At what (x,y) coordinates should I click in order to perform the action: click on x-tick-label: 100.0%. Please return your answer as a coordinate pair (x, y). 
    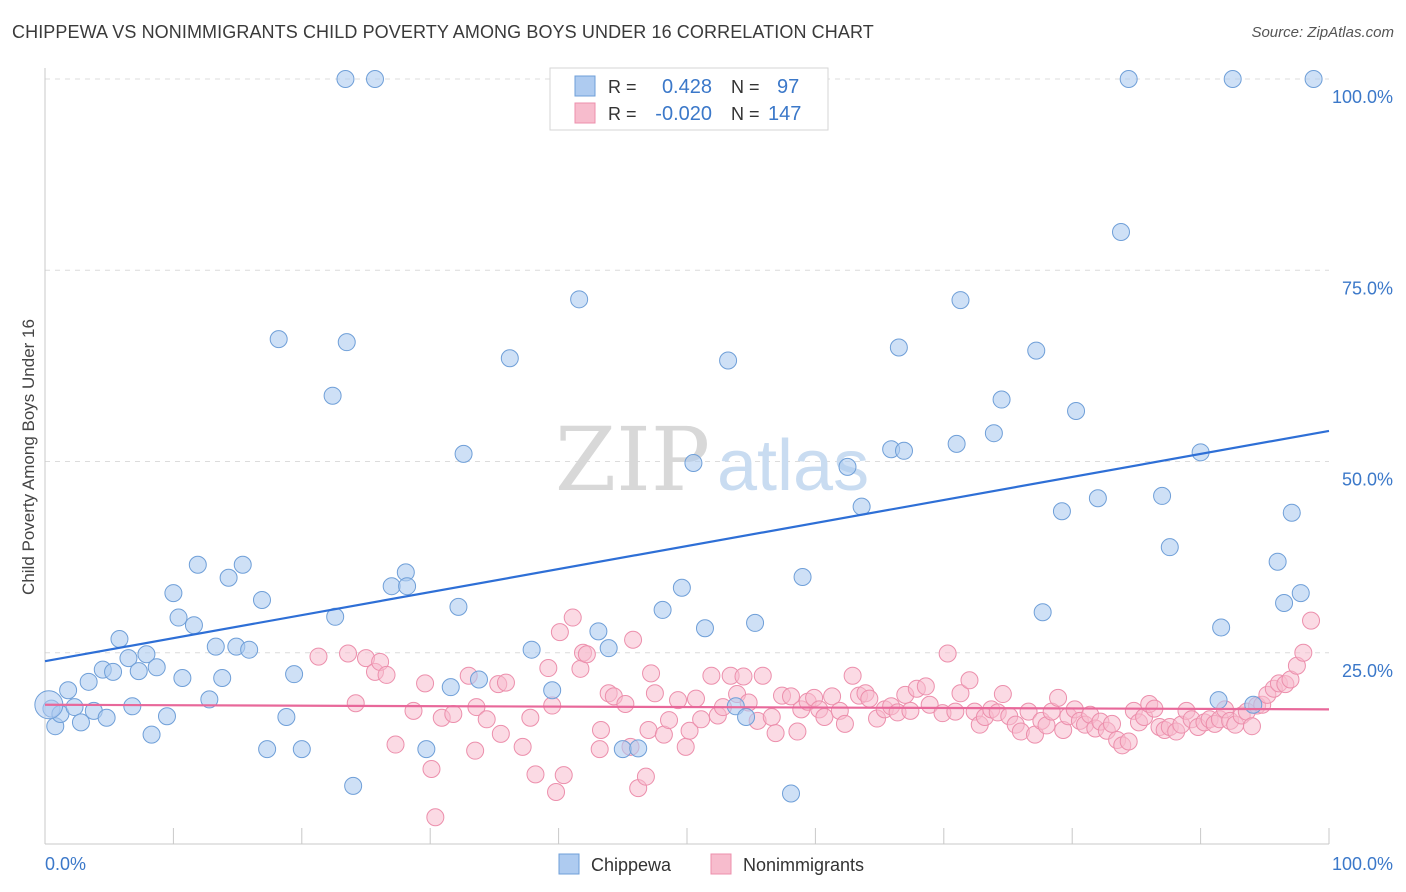
    Looking at the image, I should click on (1362, 864).